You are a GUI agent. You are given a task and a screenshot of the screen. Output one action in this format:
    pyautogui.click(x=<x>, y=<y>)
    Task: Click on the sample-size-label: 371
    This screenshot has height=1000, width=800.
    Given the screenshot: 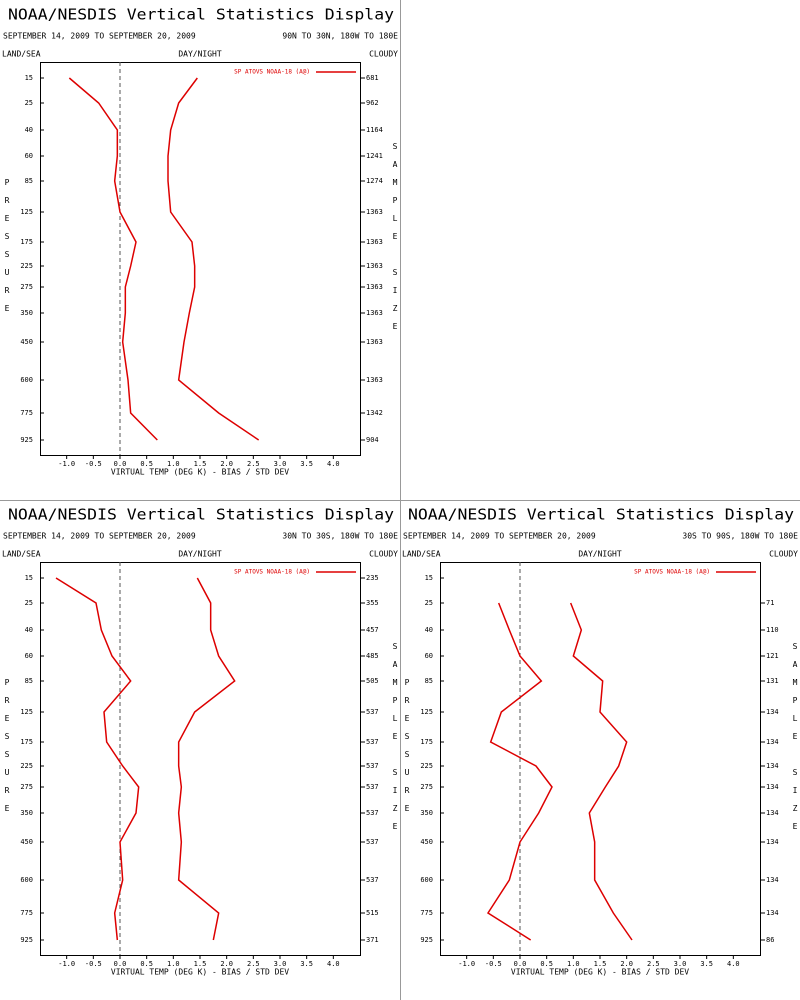 What is the action you would take?
    pyautogui.click(x=372, y=940)
    